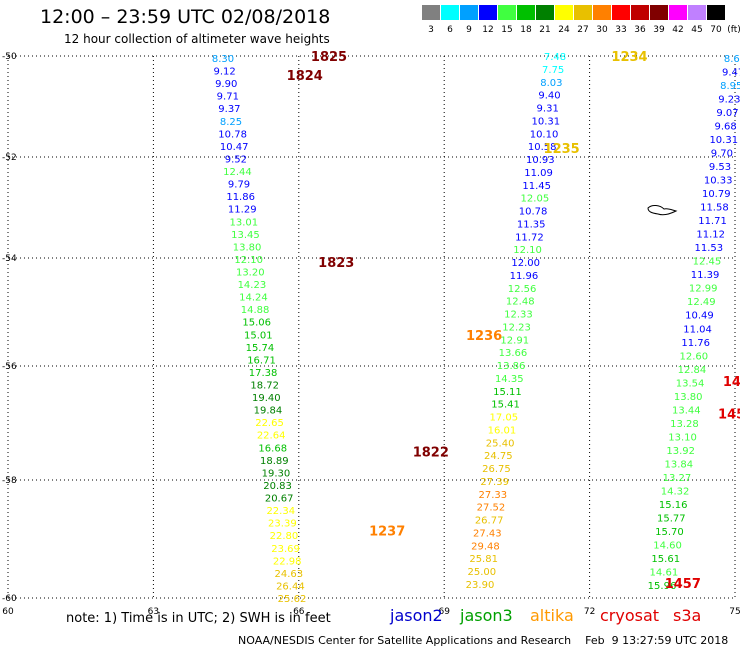 This screenshot has height=650, width=740. I want to click on wave-height-label: 11.71, so click(712, 221).